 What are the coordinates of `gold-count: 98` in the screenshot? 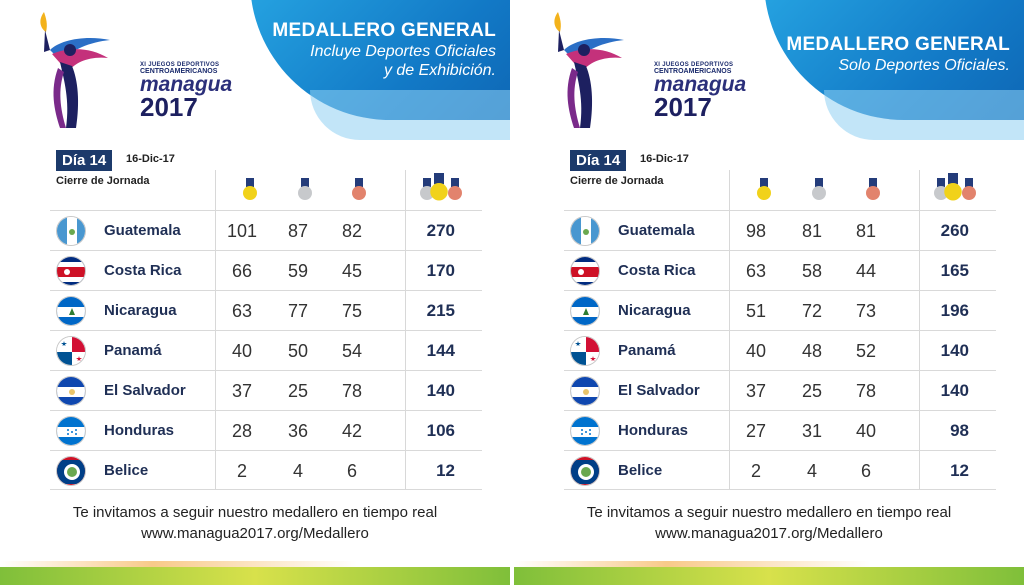 It's located at (756, 231).